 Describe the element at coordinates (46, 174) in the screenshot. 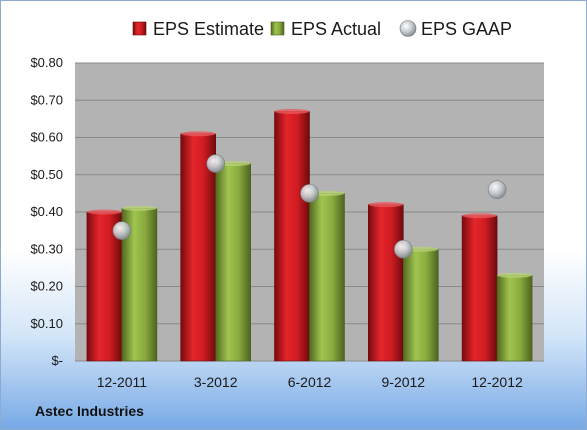

I see `y-tick-label: $0.50` at that location.